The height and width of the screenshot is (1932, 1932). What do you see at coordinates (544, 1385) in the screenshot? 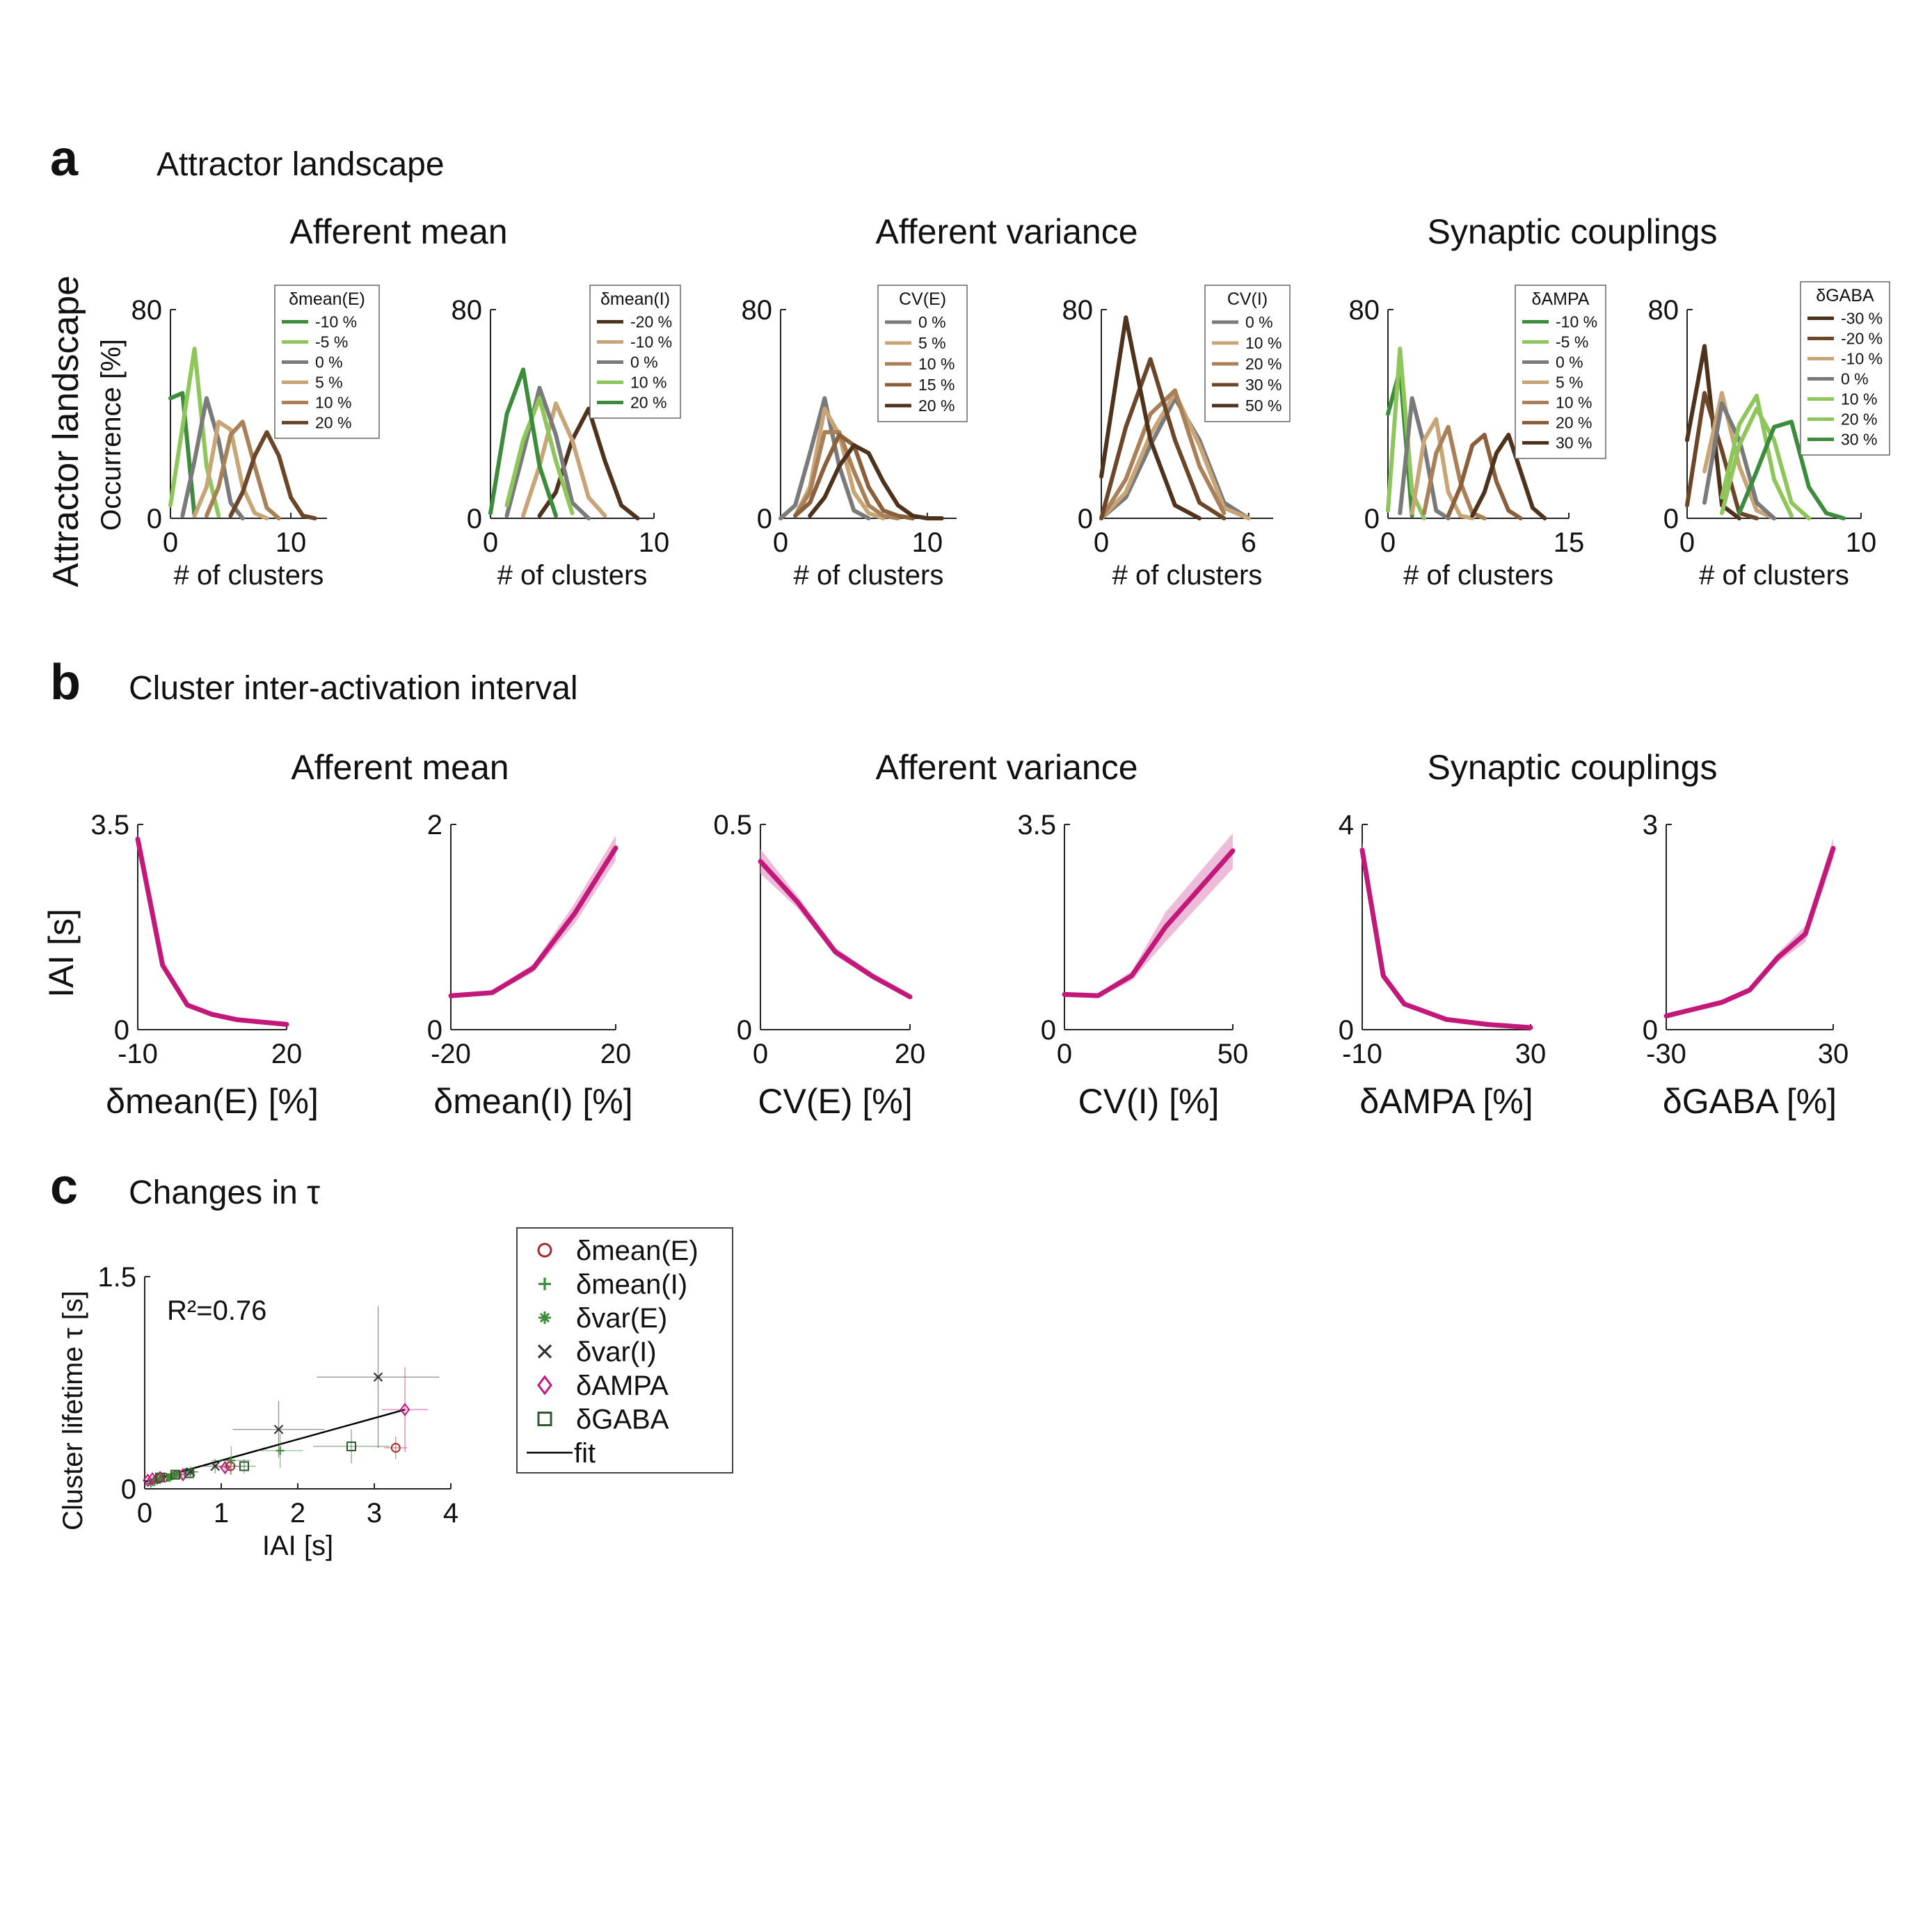
I see `legend-marker` at bounding box center [544, 1385].